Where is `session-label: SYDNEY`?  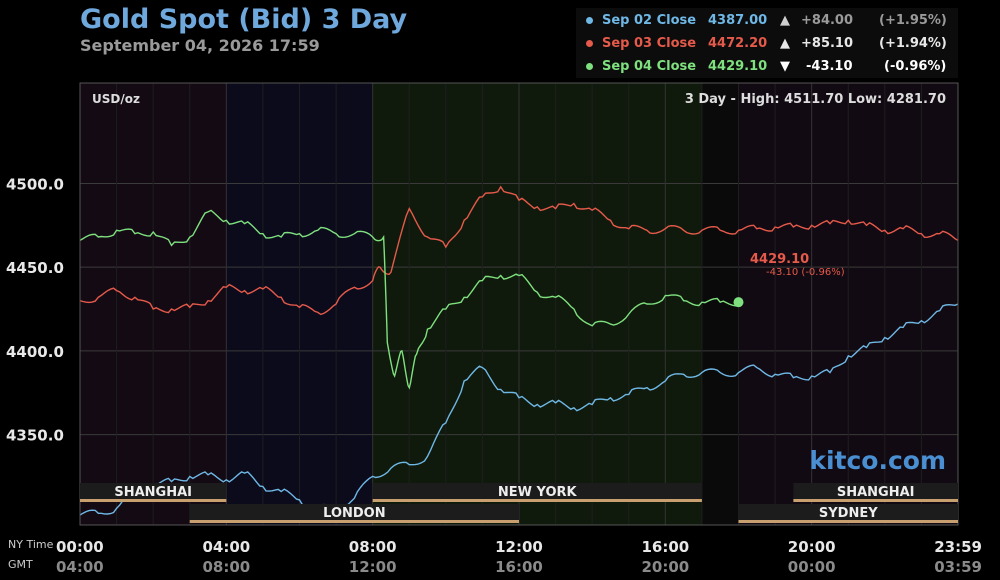
session-label: SYDNEY is located at coordinates (848, 513).